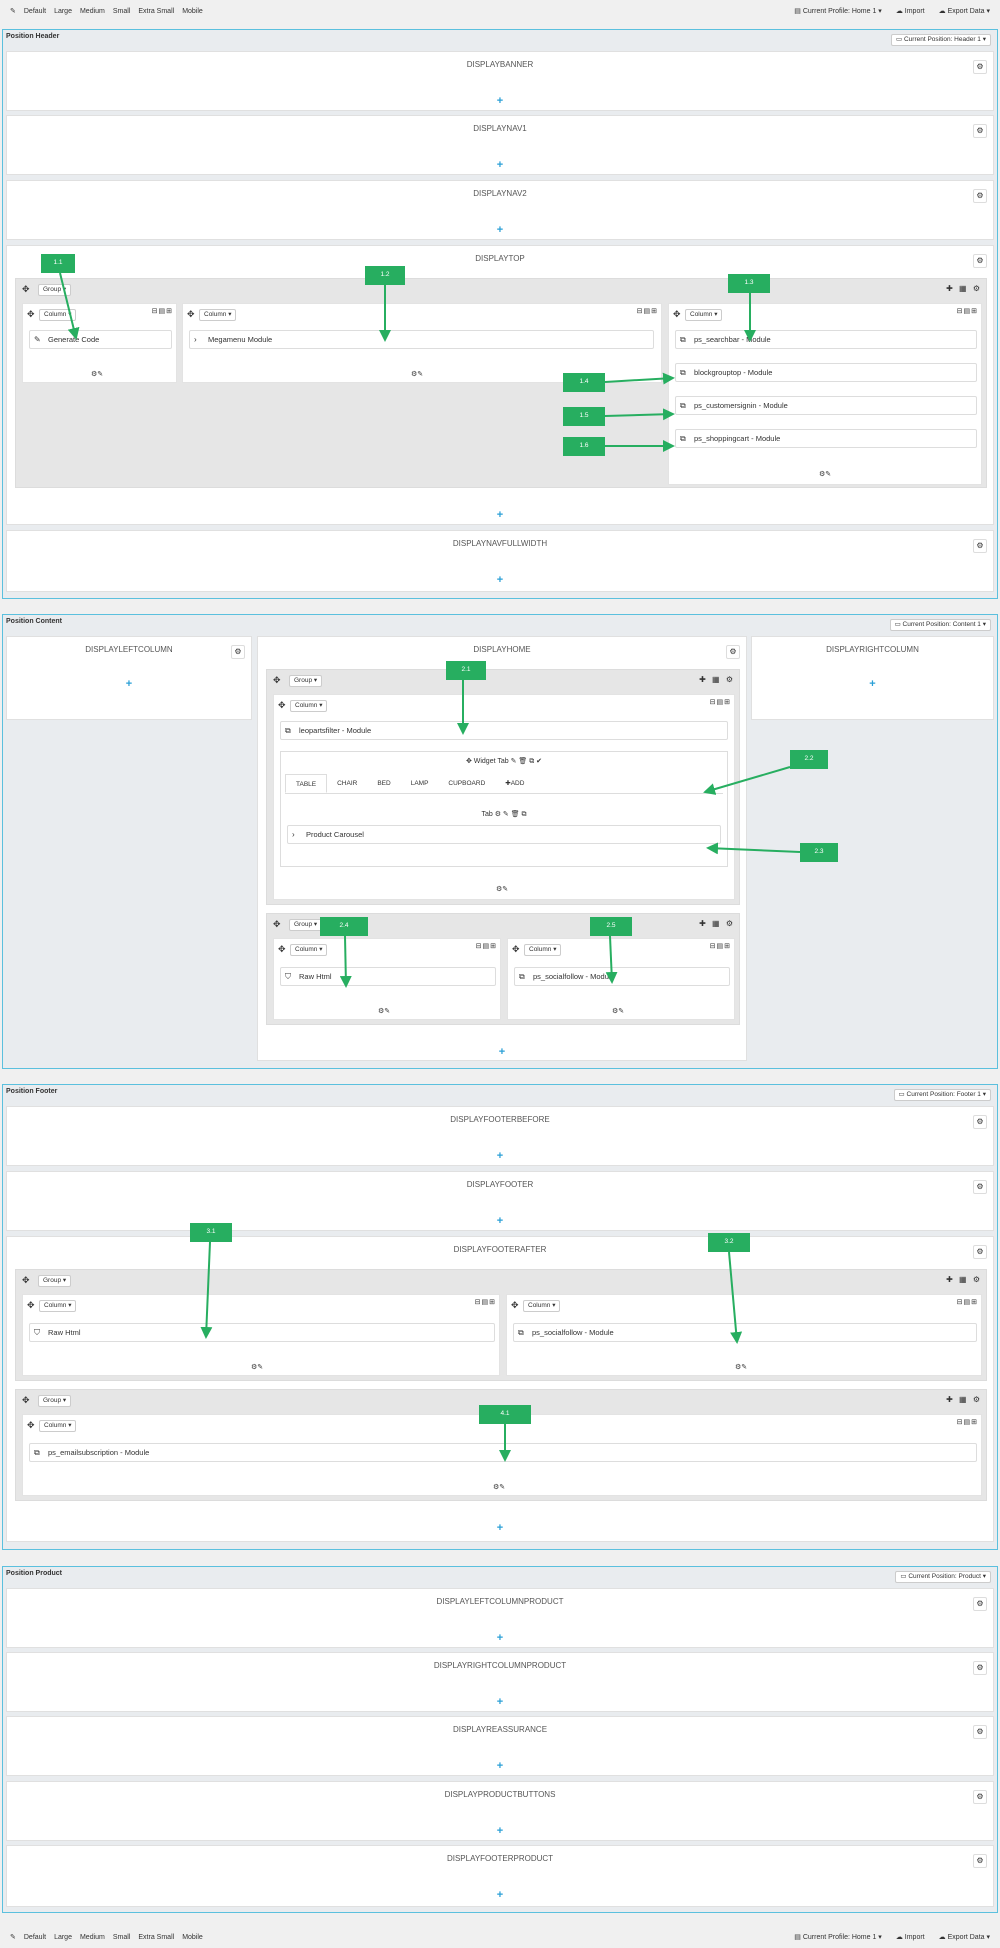 Image resolution: width=1000 pixels, height=1948 pixels. Describe the element at coordinates (943, 1577) in the screenshot. I see `position-dropdown: ▭ Current Position: Product ▾` at that location.